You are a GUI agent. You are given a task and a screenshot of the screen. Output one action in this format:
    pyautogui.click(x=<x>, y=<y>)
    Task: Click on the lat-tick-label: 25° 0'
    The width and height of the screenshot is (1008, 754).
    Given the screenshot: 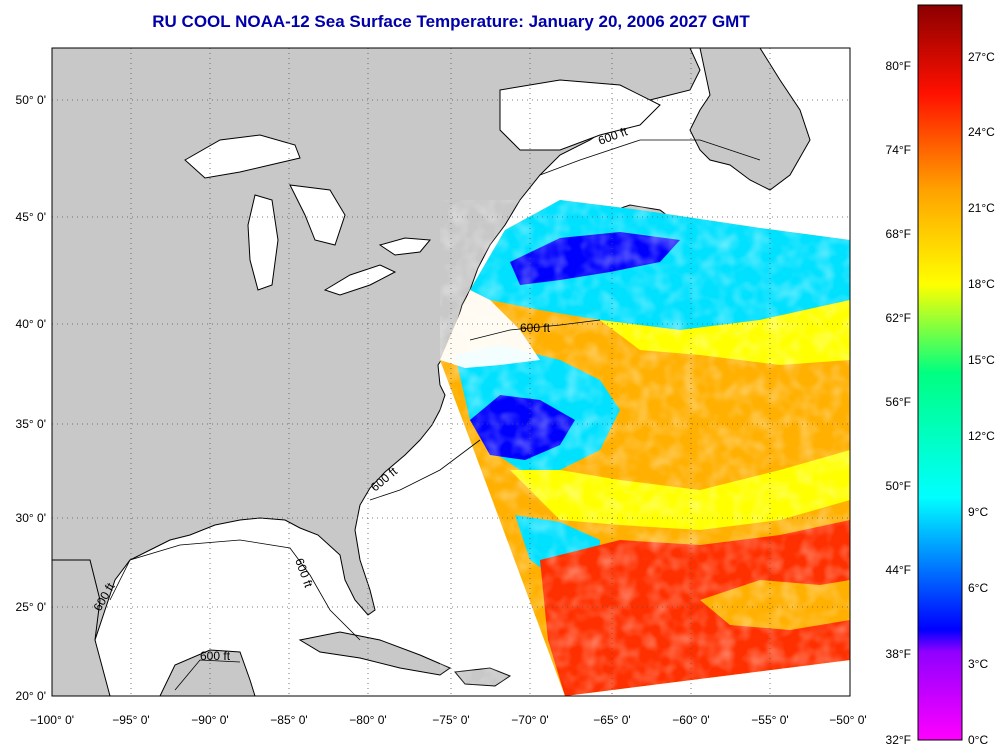 What is the action you would take?
    pyautogui.click(x=31, y=607)
    